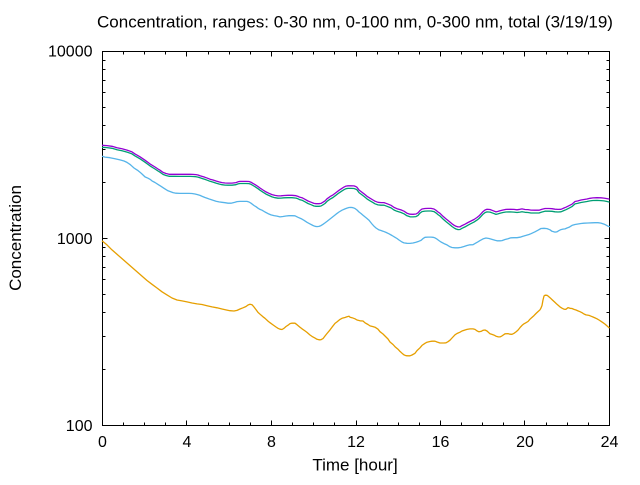  I want to click on svg-text: 4, so click(187, 442).